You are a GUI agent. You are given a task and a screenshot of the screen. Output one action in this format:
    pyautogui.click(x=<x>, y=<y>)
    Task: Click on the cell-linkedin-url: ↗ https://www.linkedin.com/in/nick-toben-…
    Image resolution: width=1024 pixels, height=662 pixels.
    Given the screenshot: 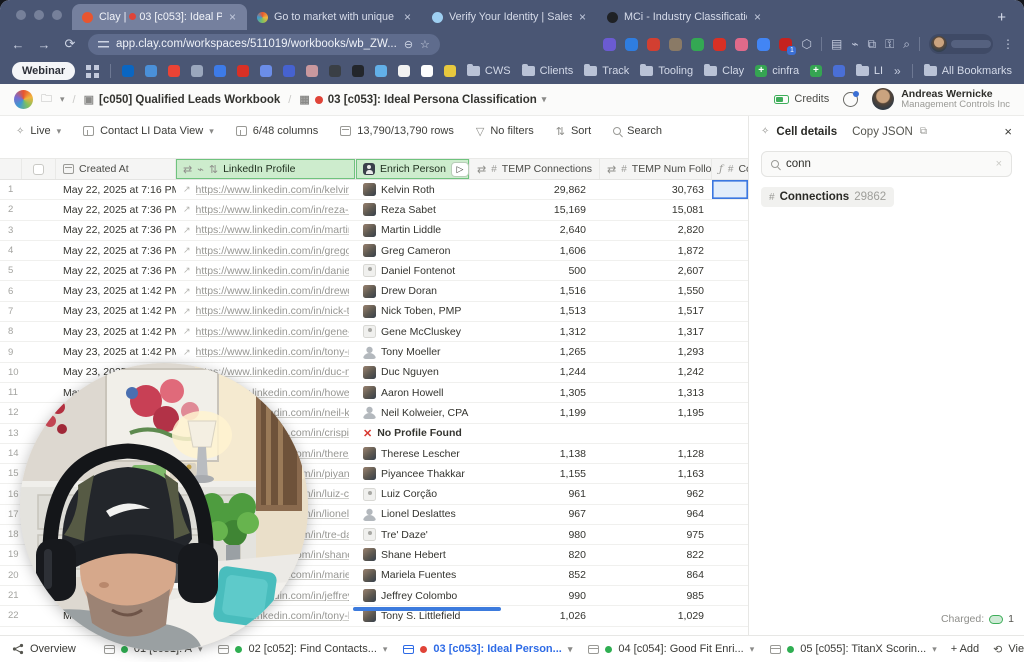 What is the action you would take?
    pyautogui.click(x=266, y=311)
    